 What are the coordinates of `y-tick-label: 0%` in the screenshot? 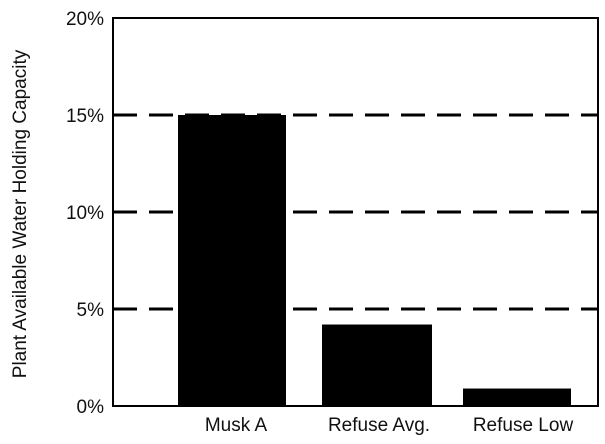 It's located at (91, 407).